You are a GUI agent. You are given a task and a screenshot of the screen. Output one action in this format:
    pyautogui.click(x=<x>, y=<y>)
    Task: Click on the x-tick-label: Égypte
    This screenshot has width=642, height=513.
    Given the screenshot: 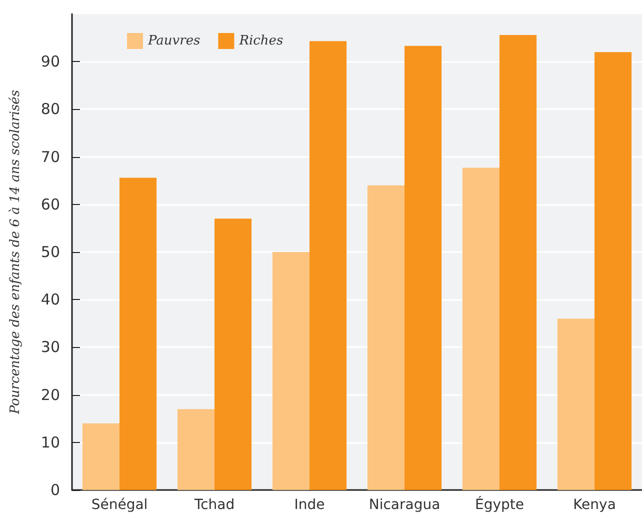 What is the action you would take?
    pyautogui.click(x=499, y=504)
    